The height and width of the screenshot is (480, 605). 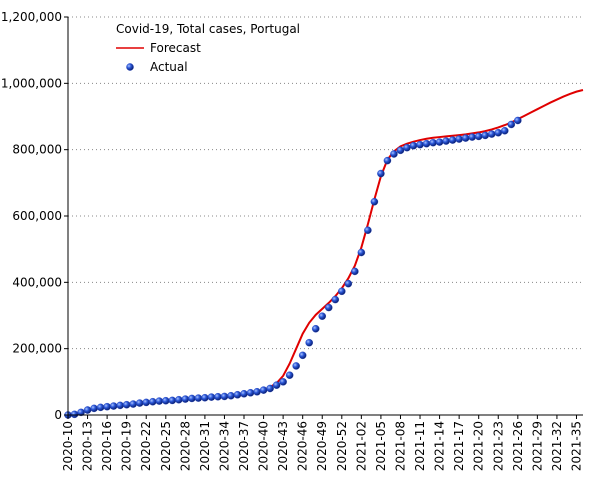 I want to click on x-tick-label: 2021-08, so click(x=400, y=446).